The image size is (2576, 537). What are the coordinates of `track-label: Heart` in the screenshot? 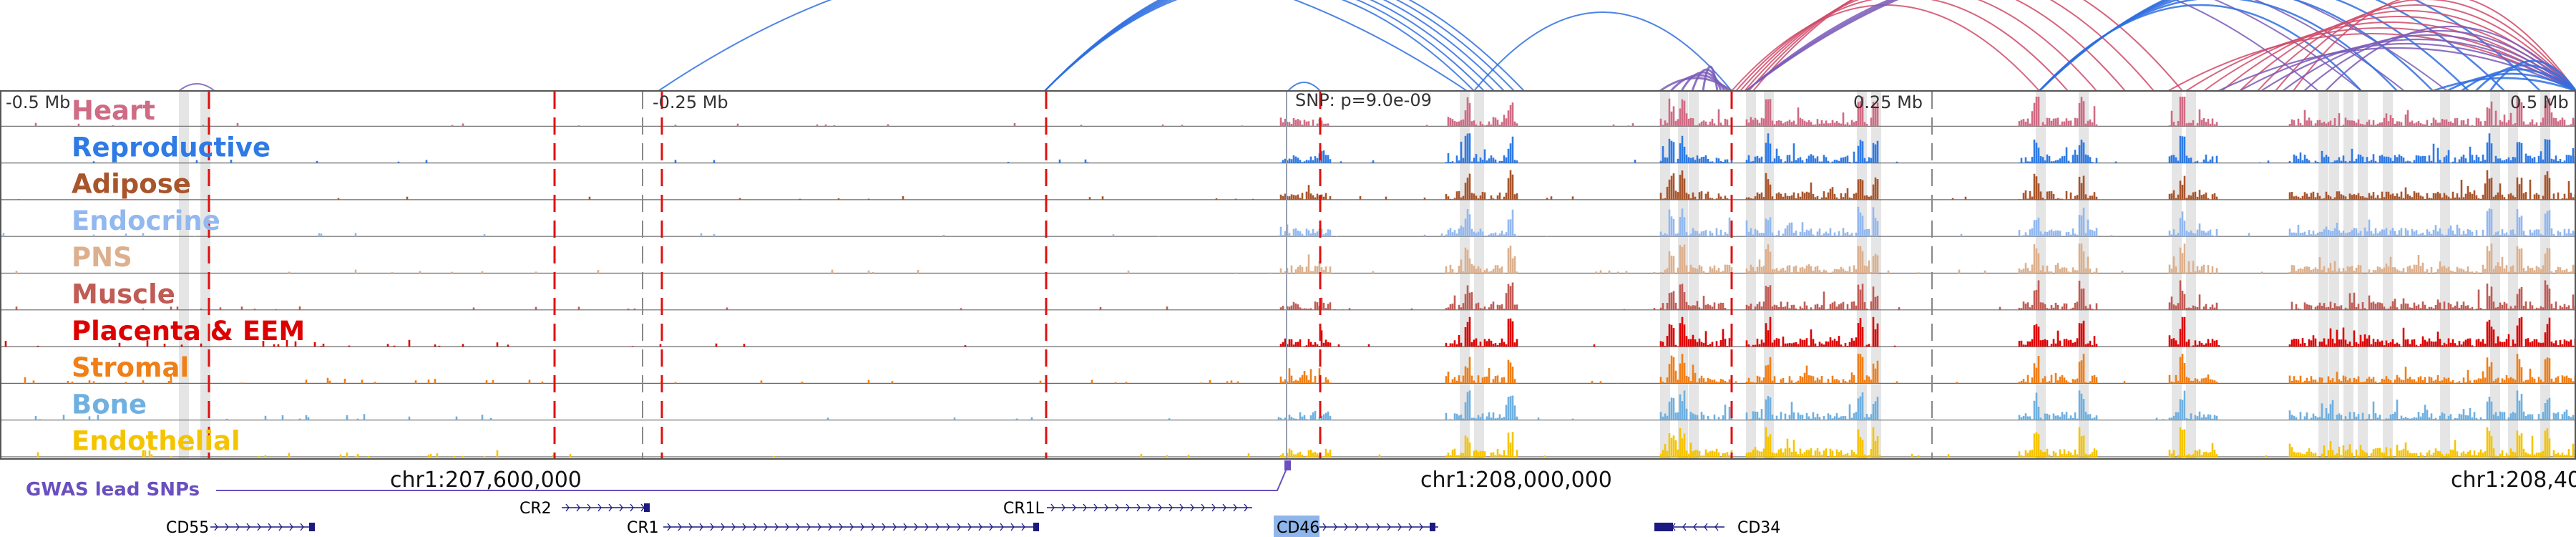 It's located at (113, 110).